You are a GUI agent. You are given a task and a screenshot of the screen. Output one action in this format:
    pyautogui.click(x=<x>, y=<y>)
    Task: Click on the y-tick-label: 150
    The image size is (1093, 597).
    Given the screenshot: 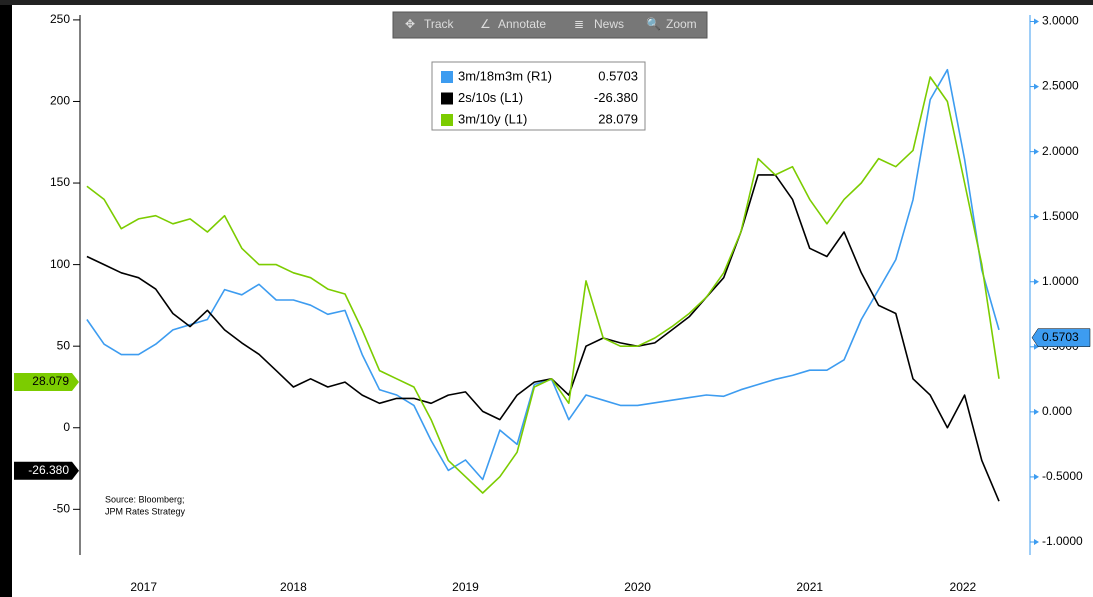 What is the action you would take?
    pyautogui.click(x=60, y=182)
    